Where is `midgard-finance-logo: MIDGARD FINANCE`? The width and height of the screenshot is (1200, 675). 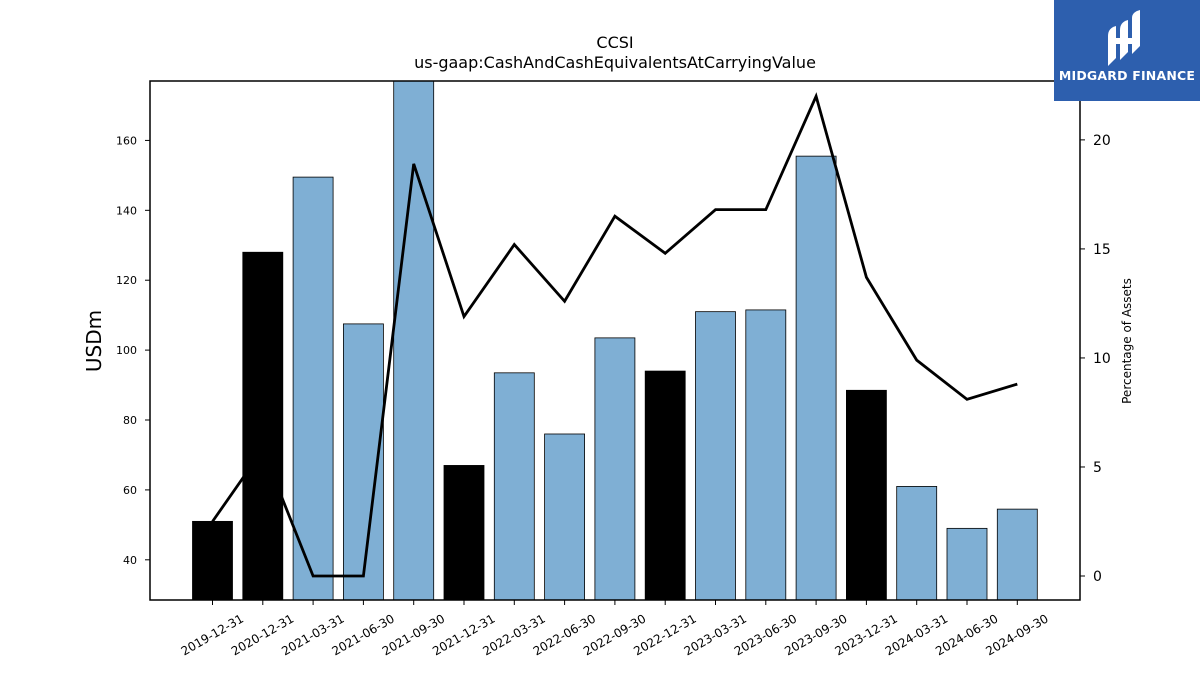
midgard-finance-logo: MIDGARD FINANCE is located at coordinates (1127, 50).